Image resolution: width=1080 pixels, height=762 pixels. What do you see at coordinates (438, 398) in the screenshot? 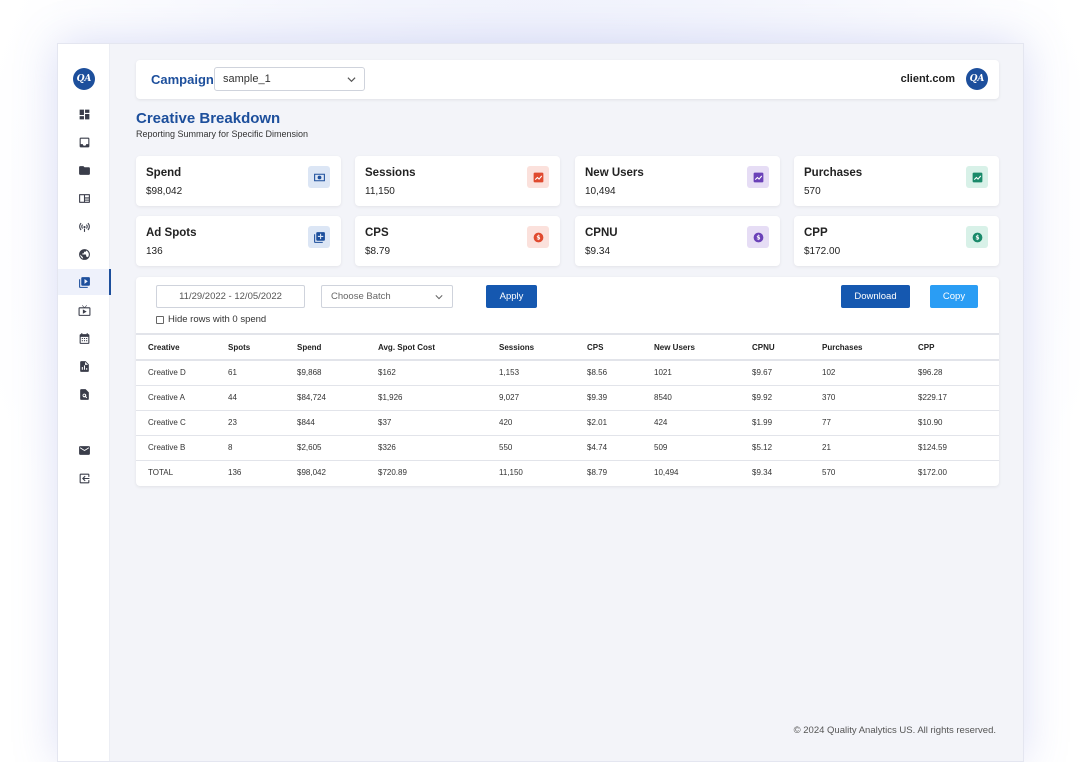
I see `table-cell: $1,926` at bounding box center [438, 398].